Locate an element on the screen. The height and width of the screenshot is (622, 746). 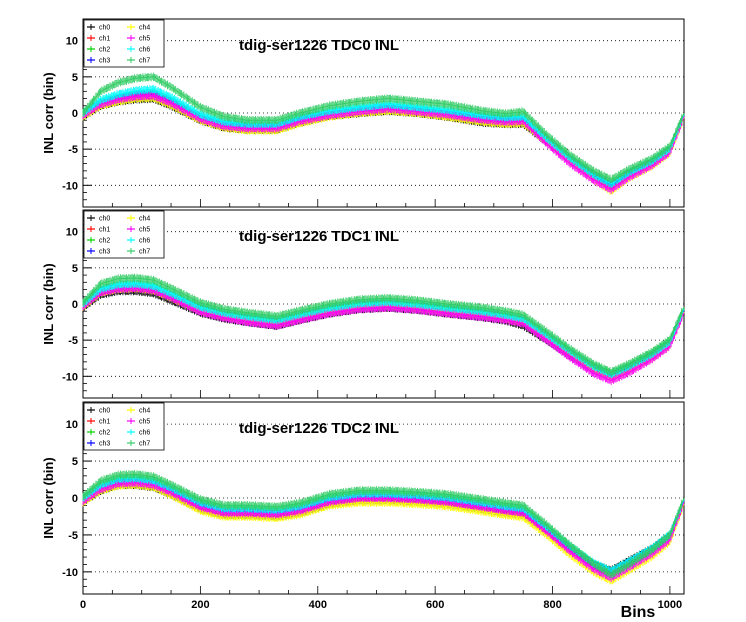
x-tick-label: 800 is located at coordinates (552, 605).